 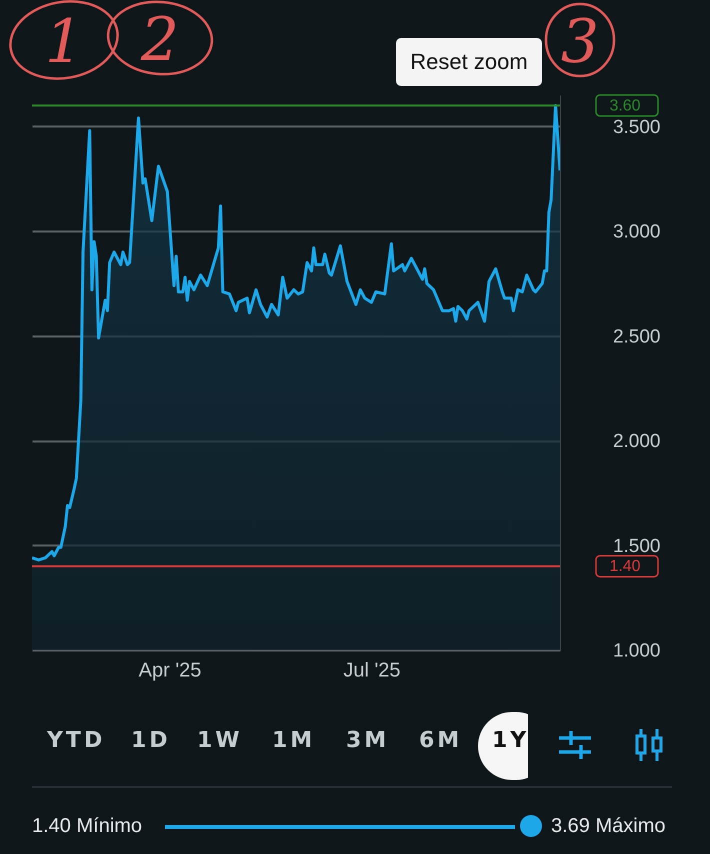 What do you see at coordinates (469, 62) in the screenshot?
I see `text: Reset zoom` at bounding box center [469, 62].